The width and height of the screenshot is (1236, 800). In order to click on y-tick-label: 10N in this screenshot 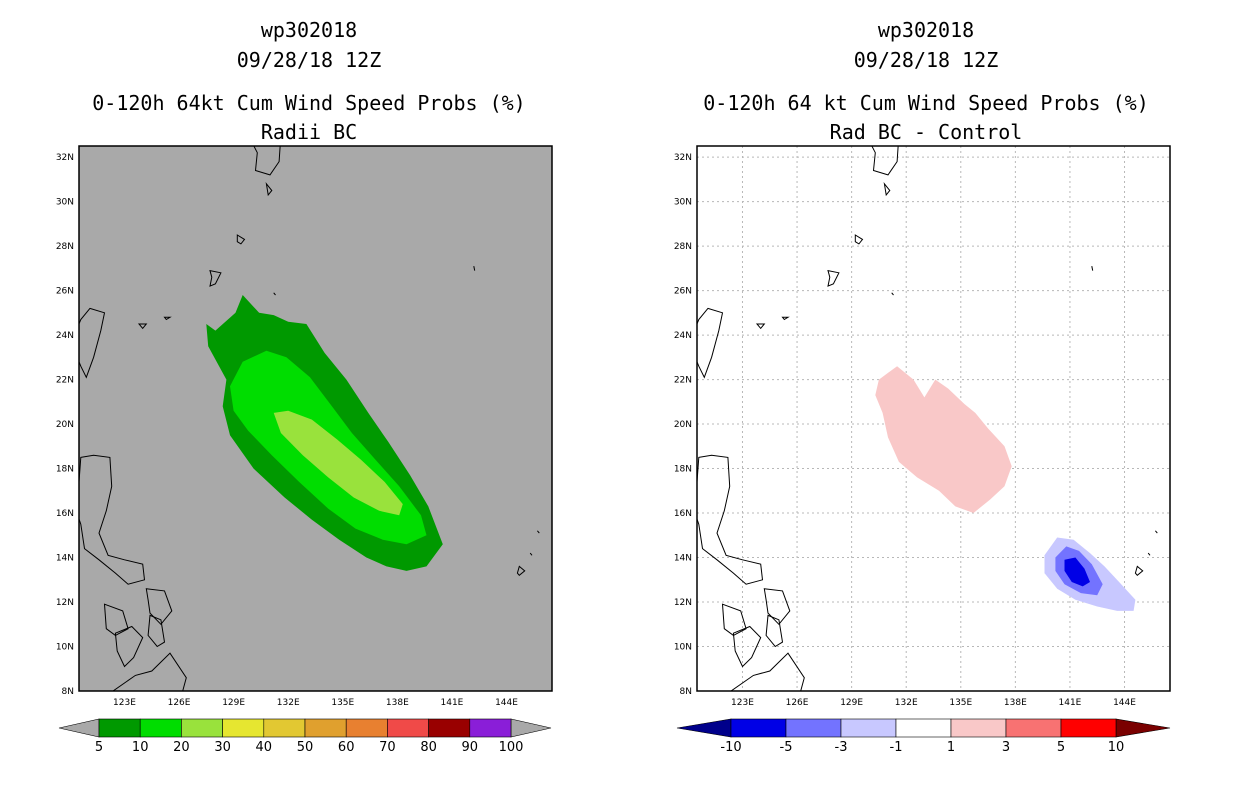, I will do `click(65, 648)`.